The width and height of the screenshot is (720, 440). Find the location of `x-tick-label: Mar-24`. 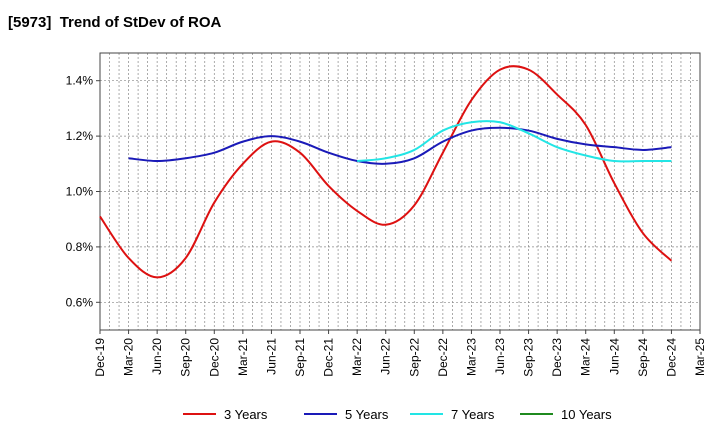

x-tick-label: Mar-24 is located at coordinates (586, 357).